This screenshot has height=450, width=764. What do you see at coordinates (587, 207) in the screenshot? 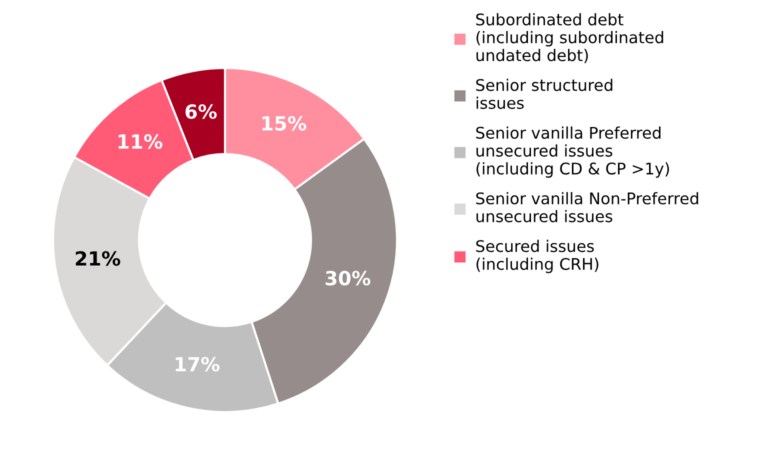
I see `legend-label: Senior vanilla Non-Preferred unsecured issues` at bounding box center [587, 207].